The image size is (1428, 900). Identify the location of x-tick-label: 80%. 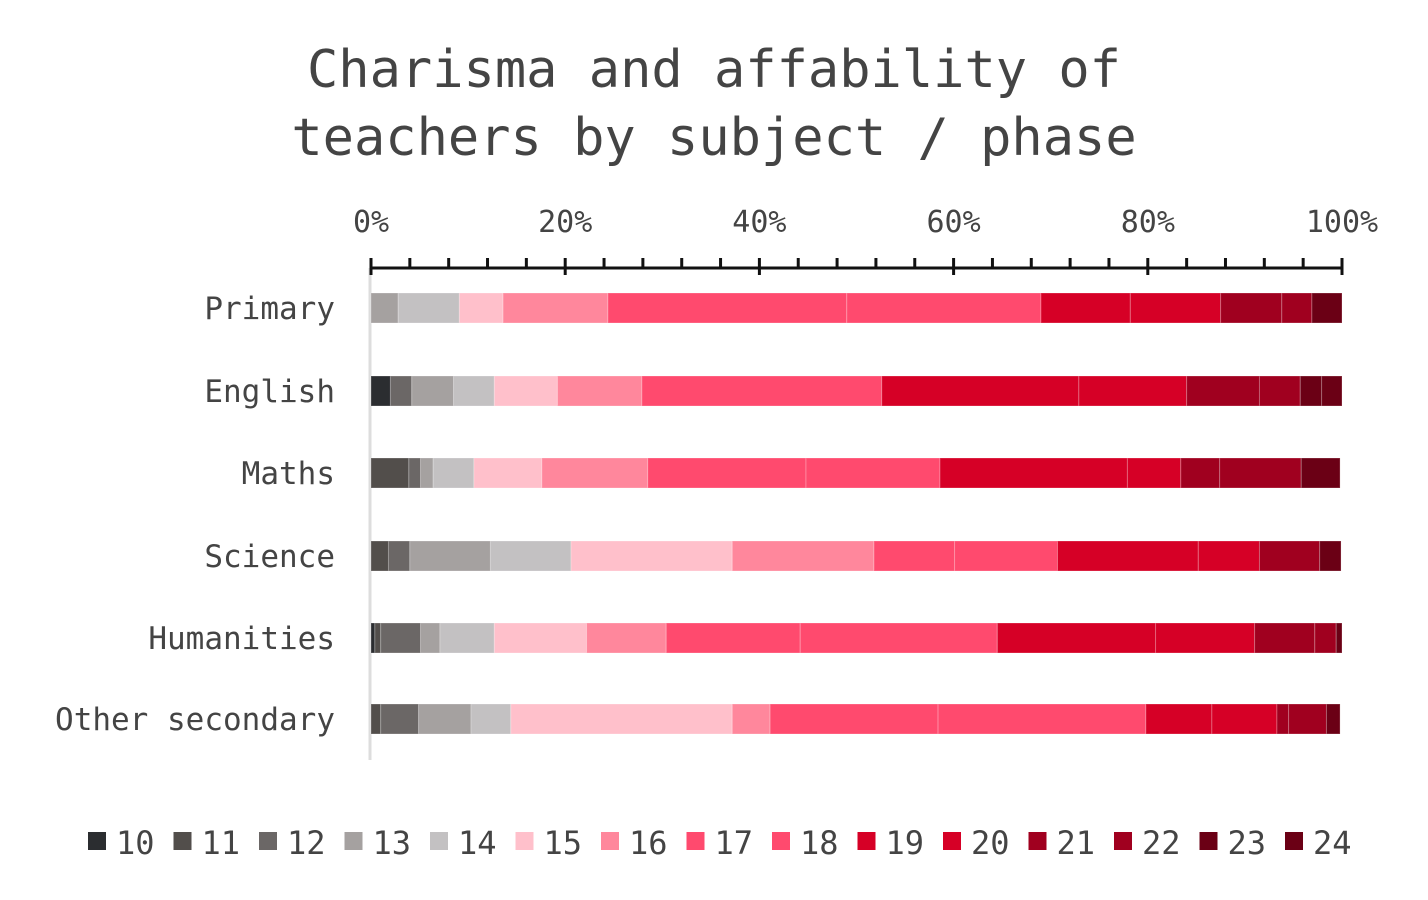
(1148, 222).